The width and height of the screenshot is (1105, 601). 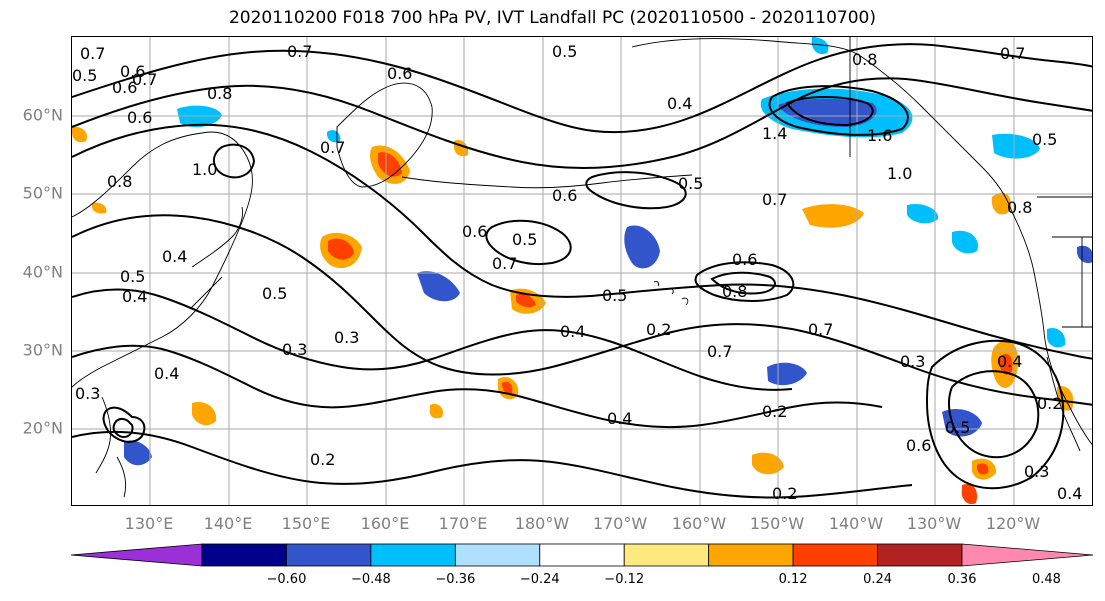 I want to click on lon-label: 120°W, so click(x=1013, y=523).